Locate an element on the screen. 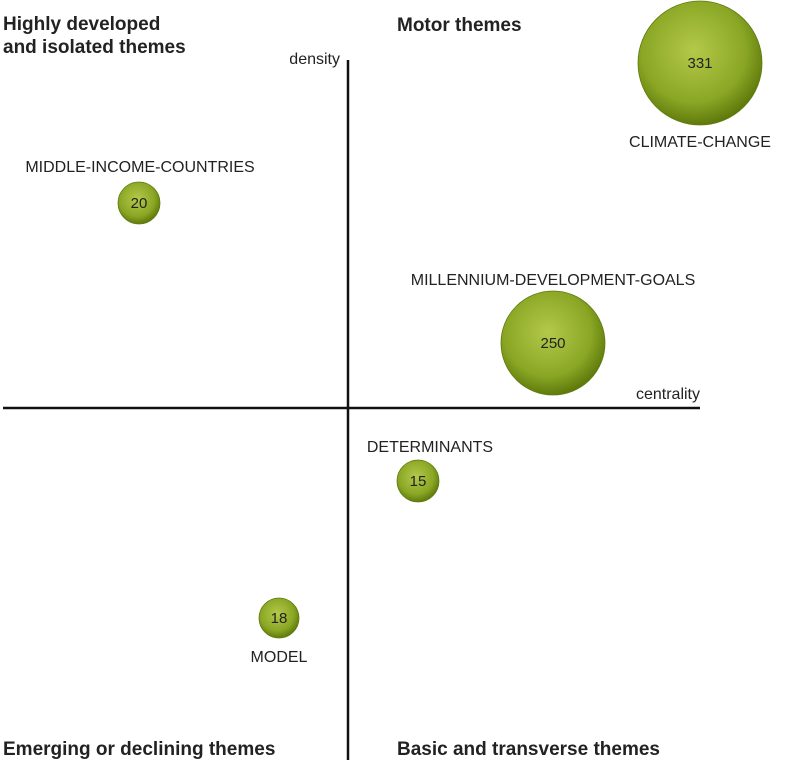  theme-count: 15 is located at coordinates (418, 481).